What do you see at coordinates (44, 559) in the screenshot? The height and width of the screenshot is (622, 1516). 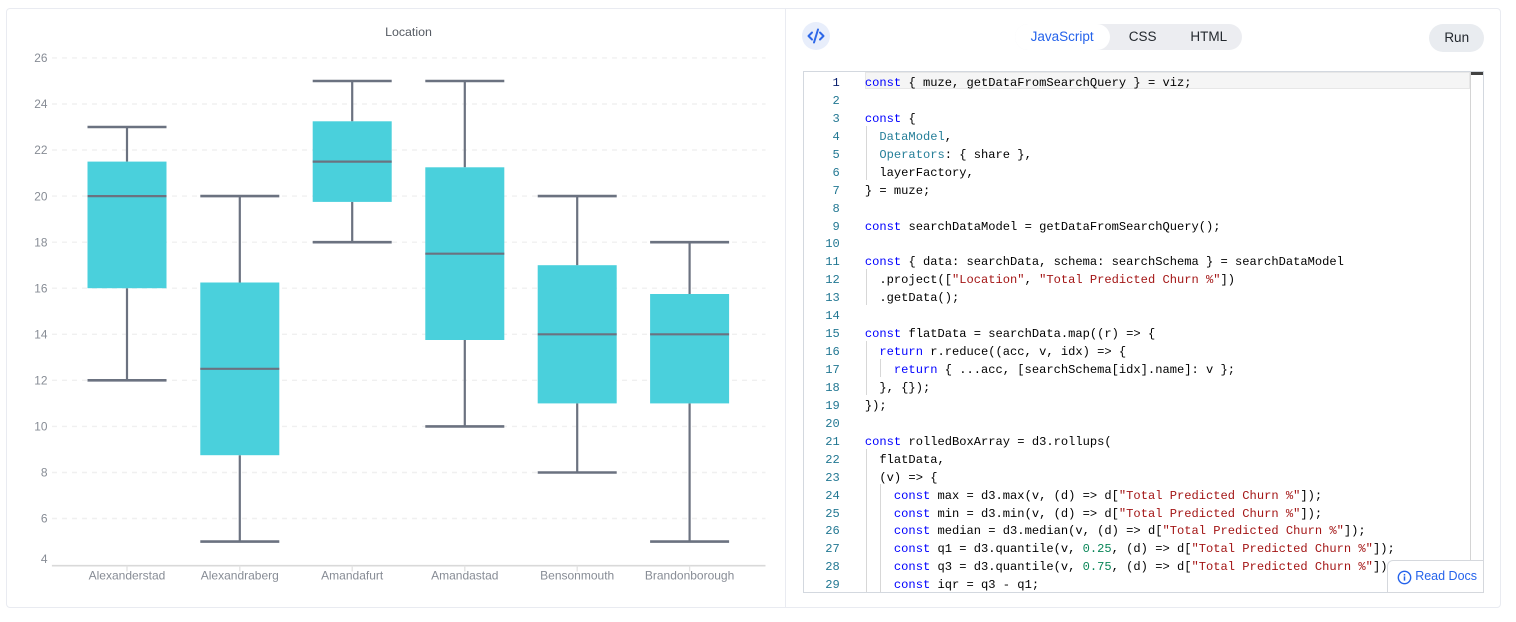 I see `svg-text: 4` at bounding box center [44, 559].